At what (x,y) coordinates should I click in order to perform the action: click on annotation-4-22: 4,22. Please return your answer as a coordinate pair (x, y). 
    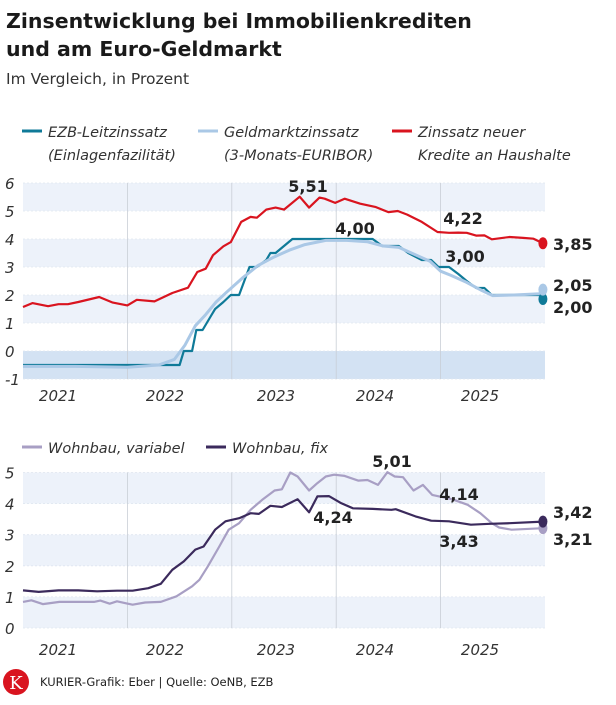
    Looking at the image, I should click on (462, 218).